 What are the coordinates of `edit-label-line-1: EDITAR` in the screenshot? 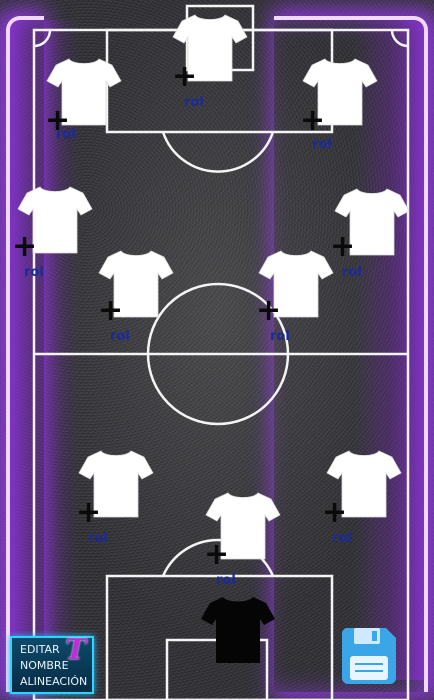 It's located at (40, 649).